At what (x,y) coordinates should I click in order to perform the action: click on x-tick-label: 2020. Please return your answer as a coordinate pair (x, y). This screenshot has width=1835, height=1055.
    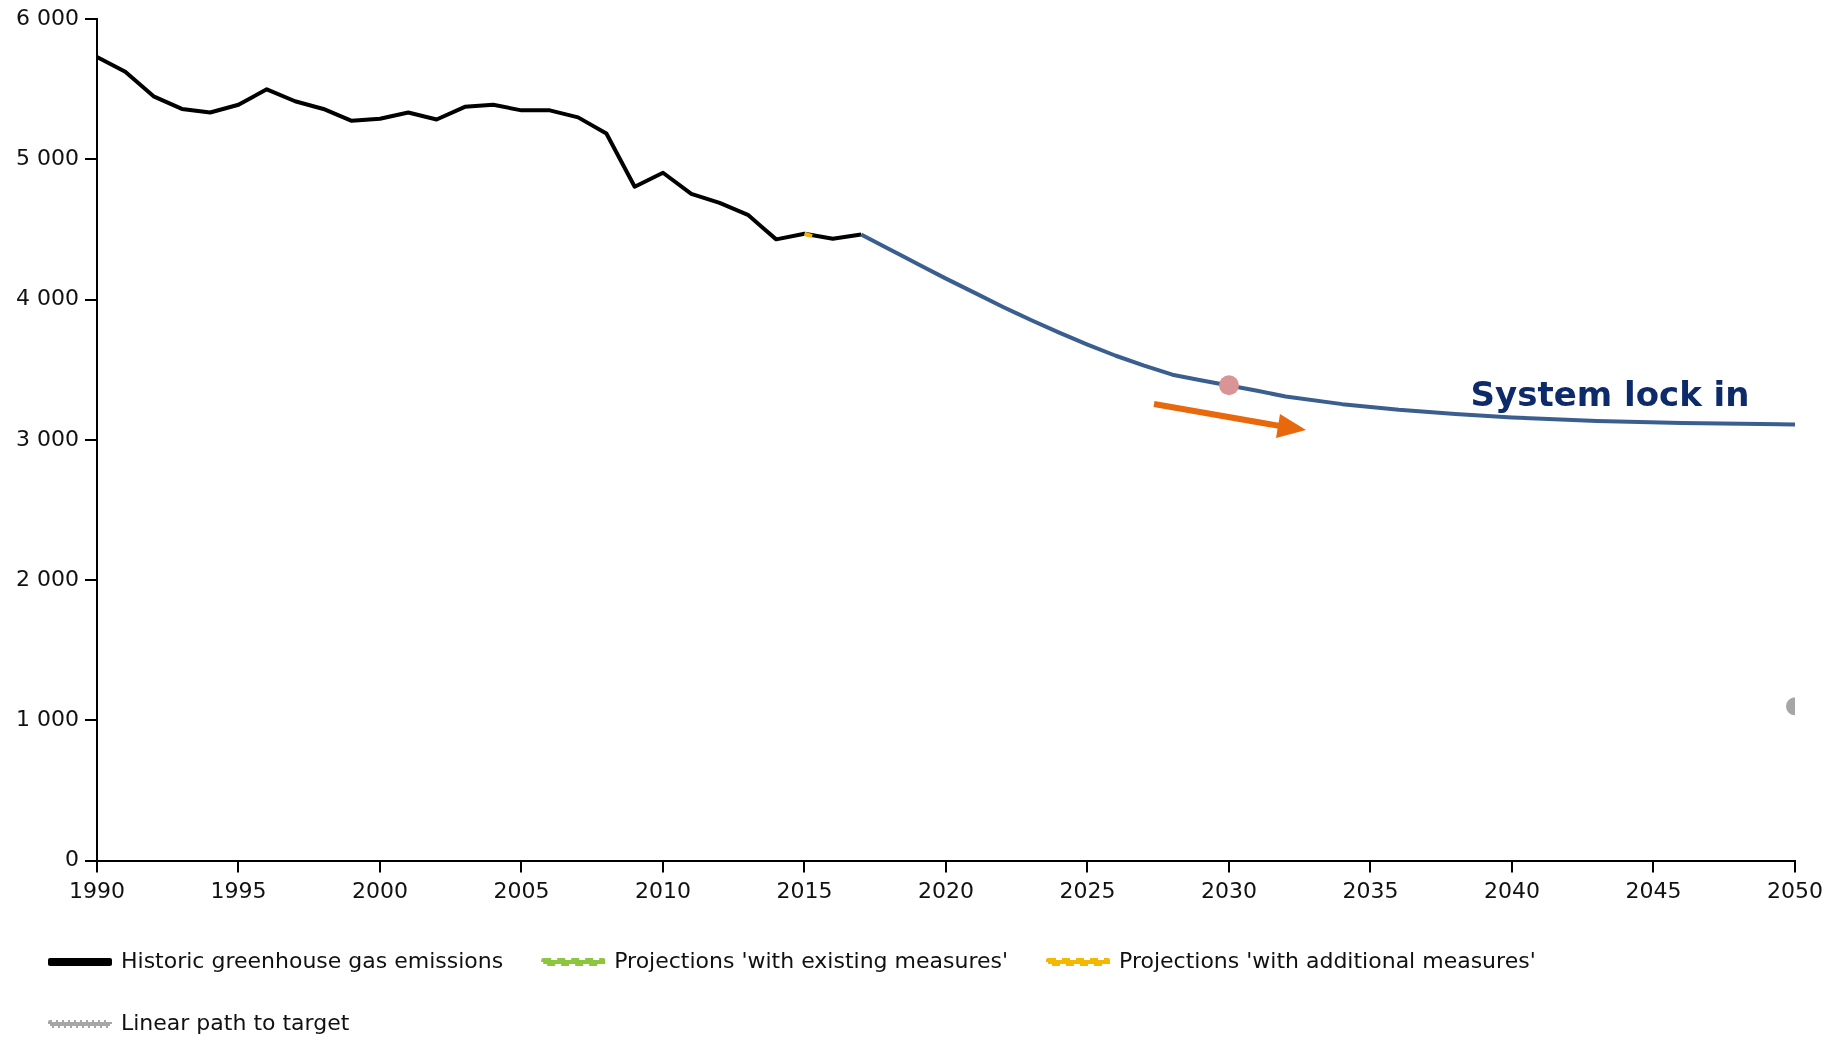
    Looking at the image, I should click on (945, 890).